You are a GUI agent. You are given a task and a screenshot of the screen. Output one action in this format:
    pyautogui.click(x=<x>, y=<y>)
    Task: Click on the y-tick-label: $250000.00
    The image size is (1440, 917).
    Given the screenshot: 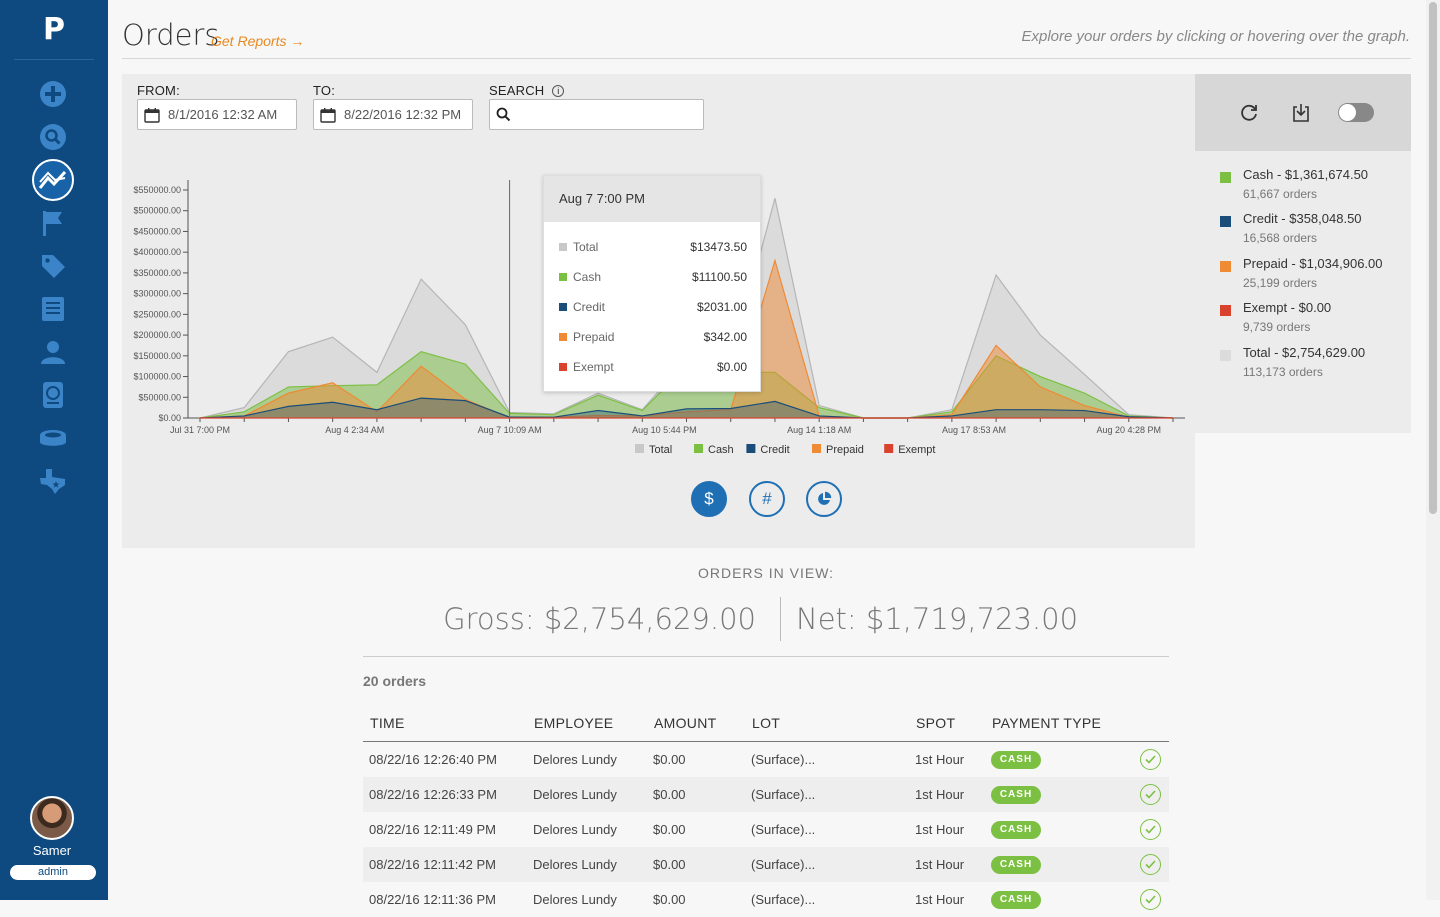 What is the action you would take?
    pyautogui.click(x=157, y=314)
    